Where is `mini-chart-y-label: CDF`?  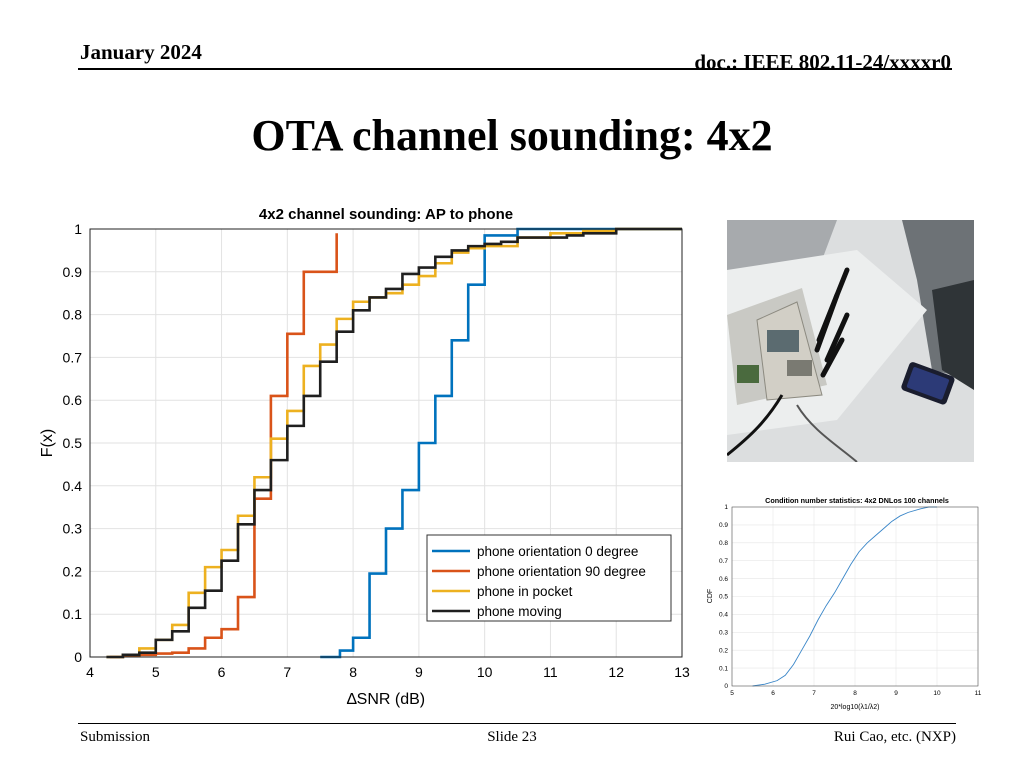
mini-chart-y-label: CDF is located at coordinates (710, 596).